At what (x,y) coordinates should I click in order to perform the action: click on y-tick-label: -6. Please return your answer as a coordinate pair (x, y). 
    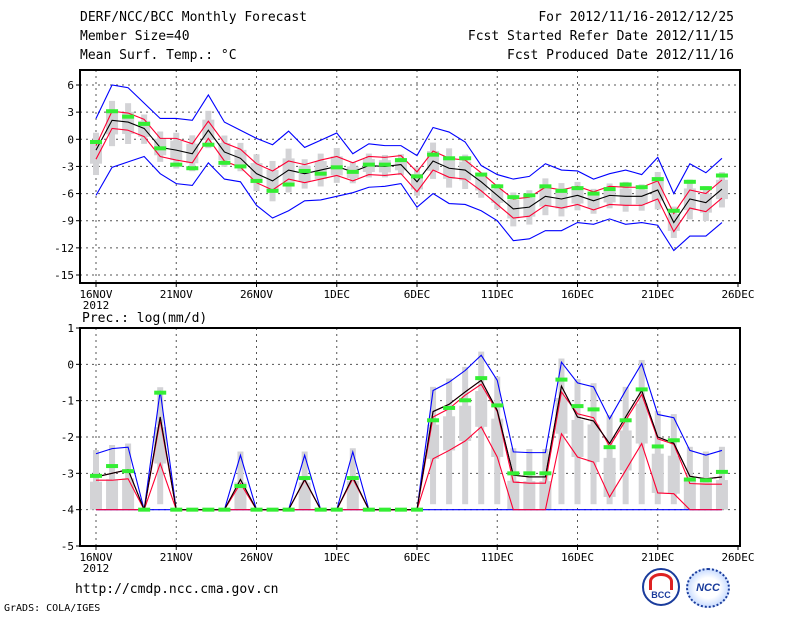
    Looking at the image, I should click on (67, 194).